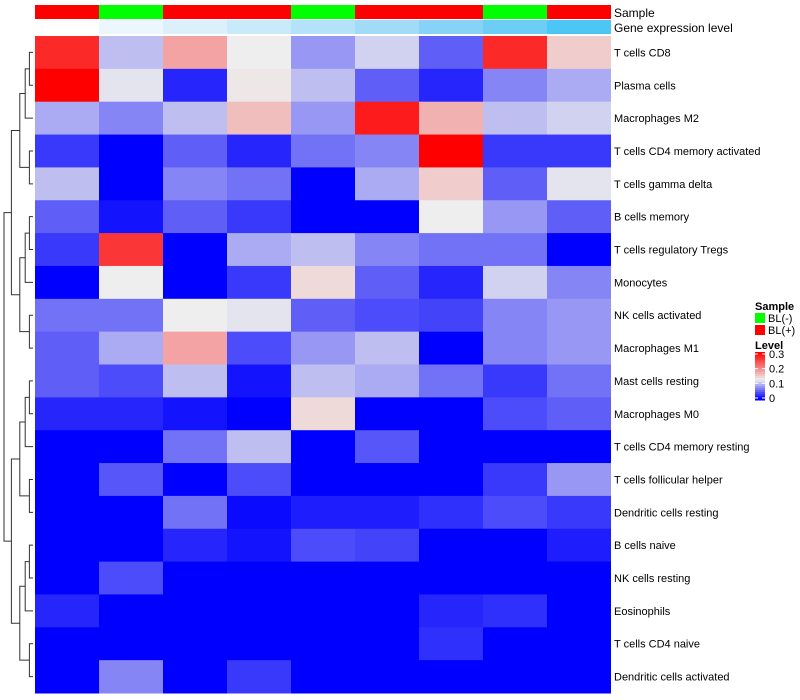 The width and height of the screenshot is (800, 700). I want to click on row-label: Macrophages M1, so click(656, 349).